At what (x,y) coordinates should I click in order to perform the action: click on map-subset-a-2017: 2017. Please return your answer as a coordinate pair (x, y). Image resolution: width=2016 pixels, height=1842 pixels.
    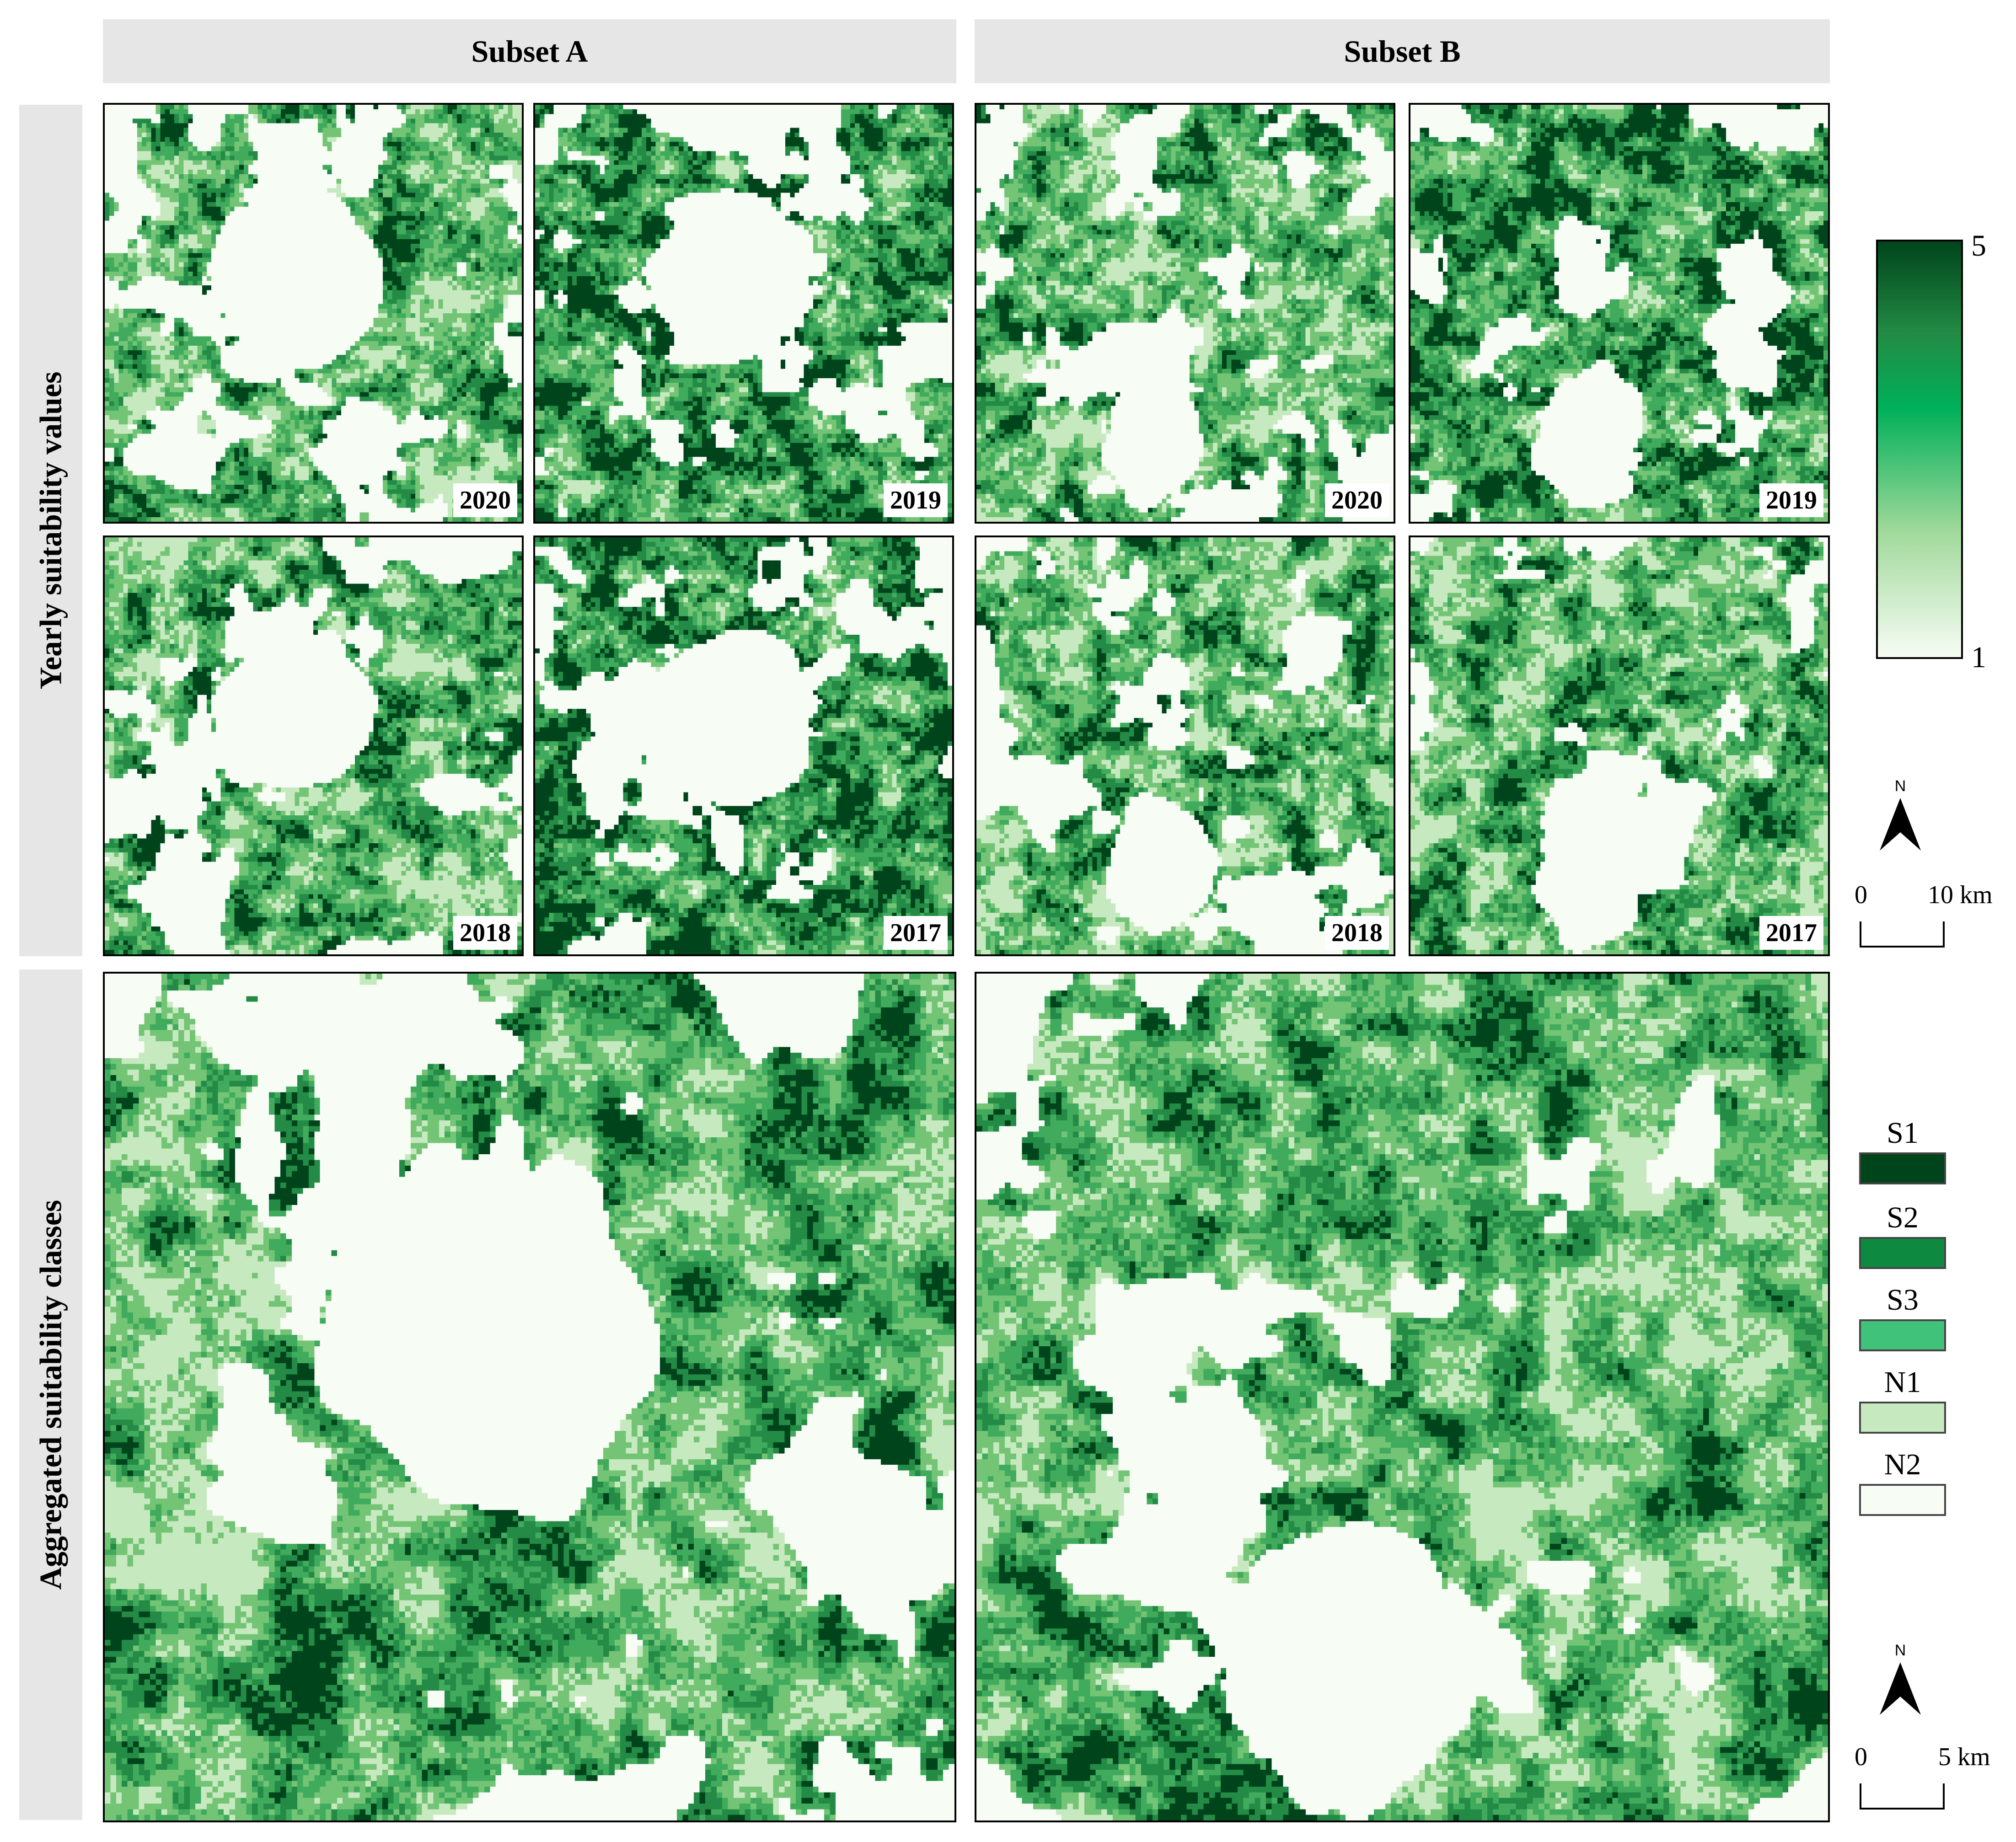
    Looking at the image, I should click on (743, 746).